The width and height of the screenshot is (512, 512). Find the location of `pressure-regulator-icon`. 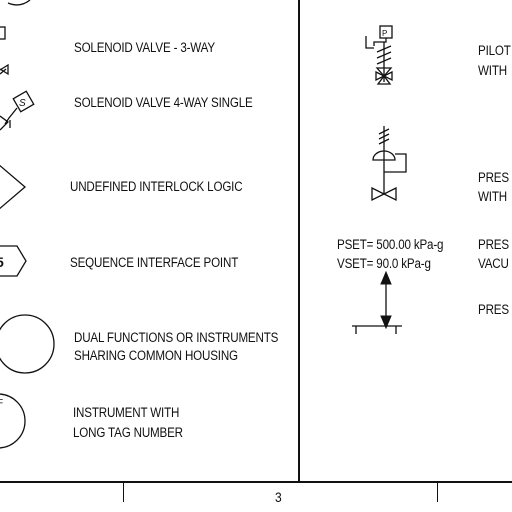

pressure-regulator-icon is located at coordinates (390, 165).